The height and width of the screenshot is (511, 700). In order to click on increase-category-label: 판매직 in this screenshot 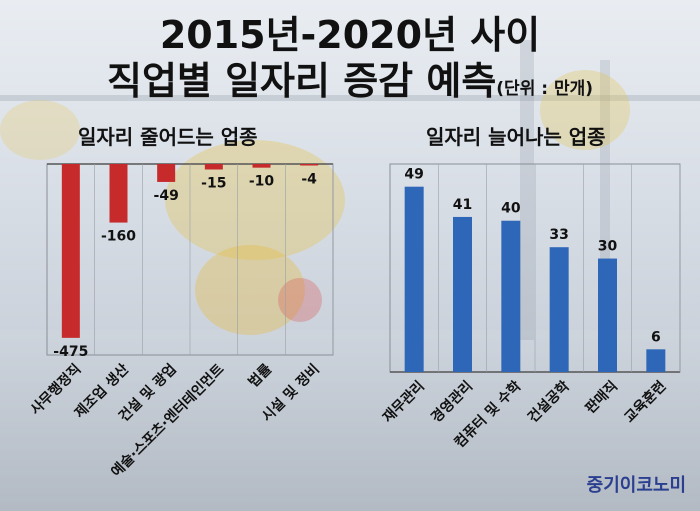, I will do `click(601, 397)`.